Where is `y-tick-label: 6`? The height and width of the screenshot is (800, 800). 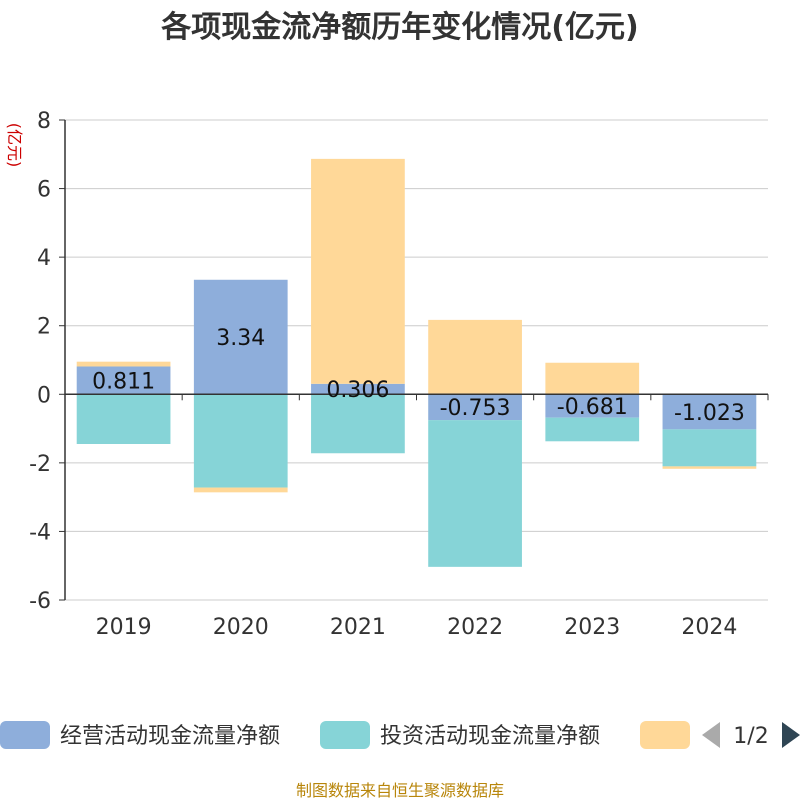 y-tick-label: 6 is located at coordinates (44, 190).